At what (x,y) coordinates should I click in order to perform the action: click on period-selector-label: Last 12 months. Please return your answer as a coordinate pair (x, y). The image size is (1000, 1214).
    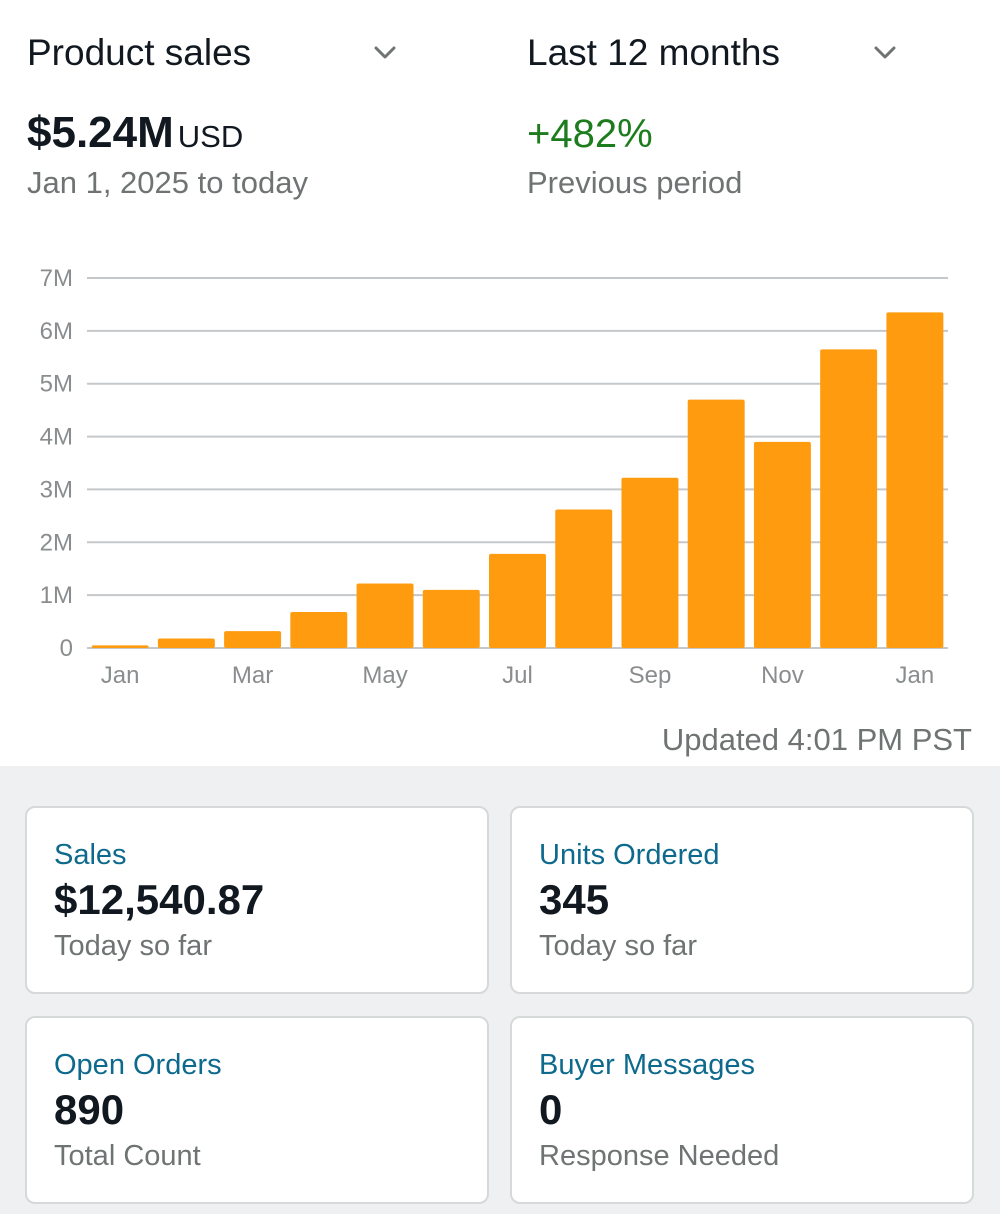
    Looking at the image, I should click on (653, 52).